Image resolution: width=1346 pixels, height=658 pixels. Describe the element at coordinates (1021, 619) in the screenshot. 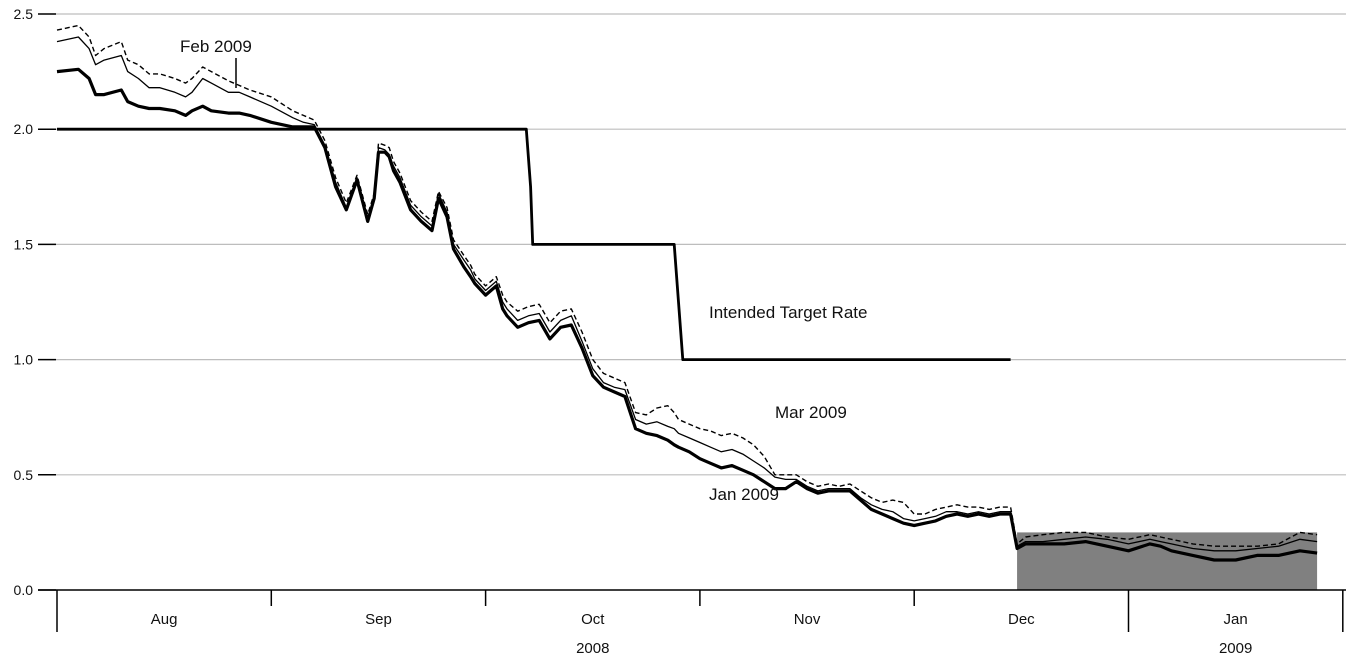

I see `x-tick-label: Dec` at that location.